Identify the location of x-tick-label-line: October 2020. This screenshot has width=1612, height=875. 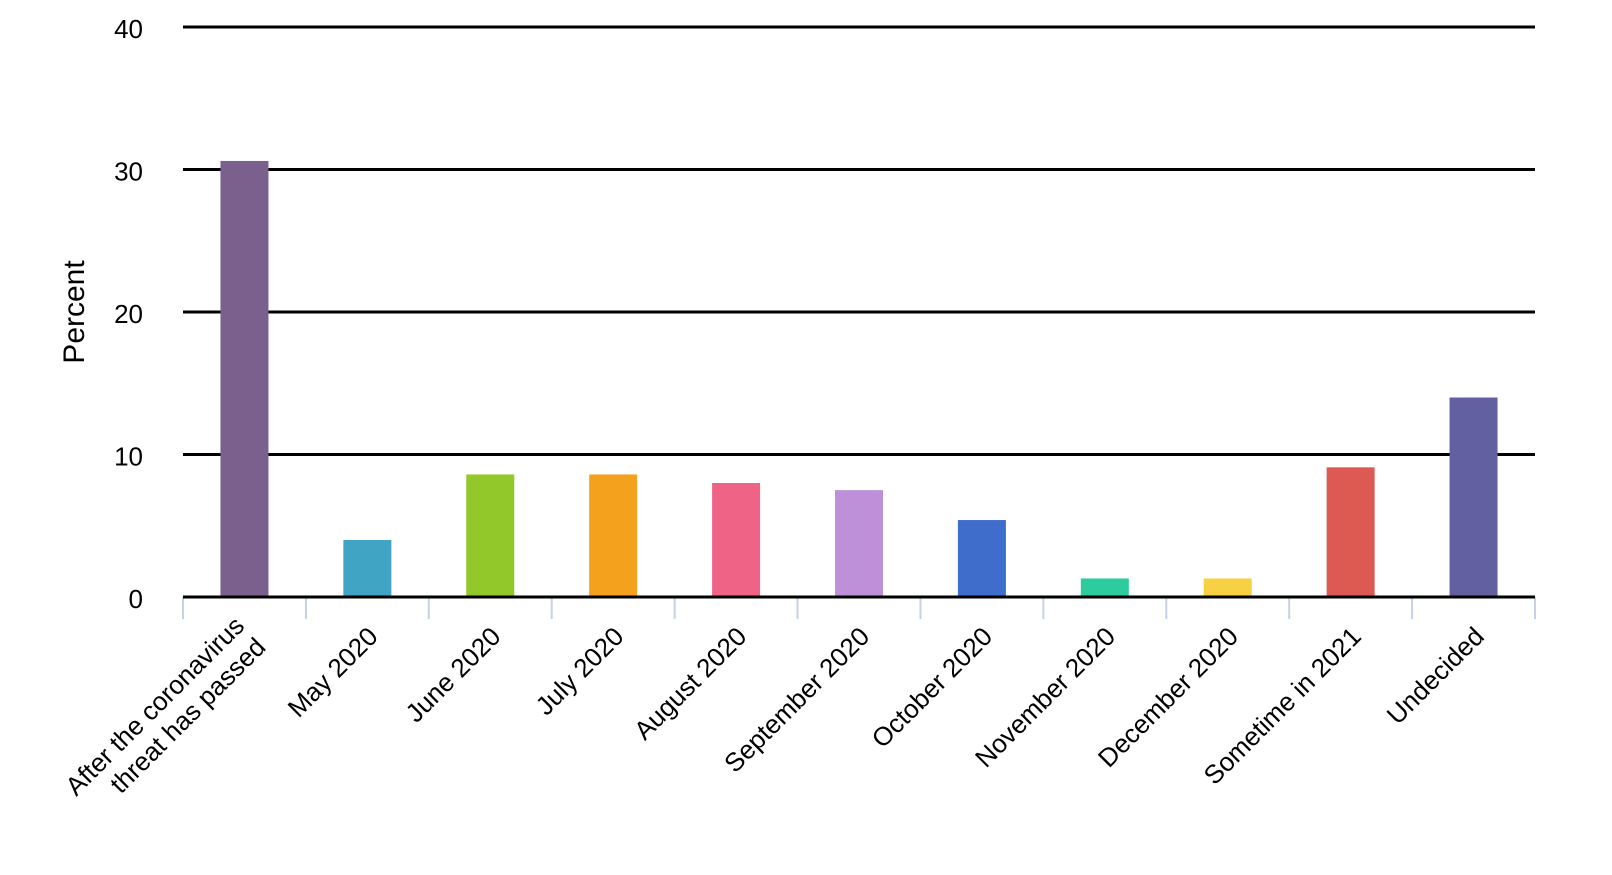
(932, 687).